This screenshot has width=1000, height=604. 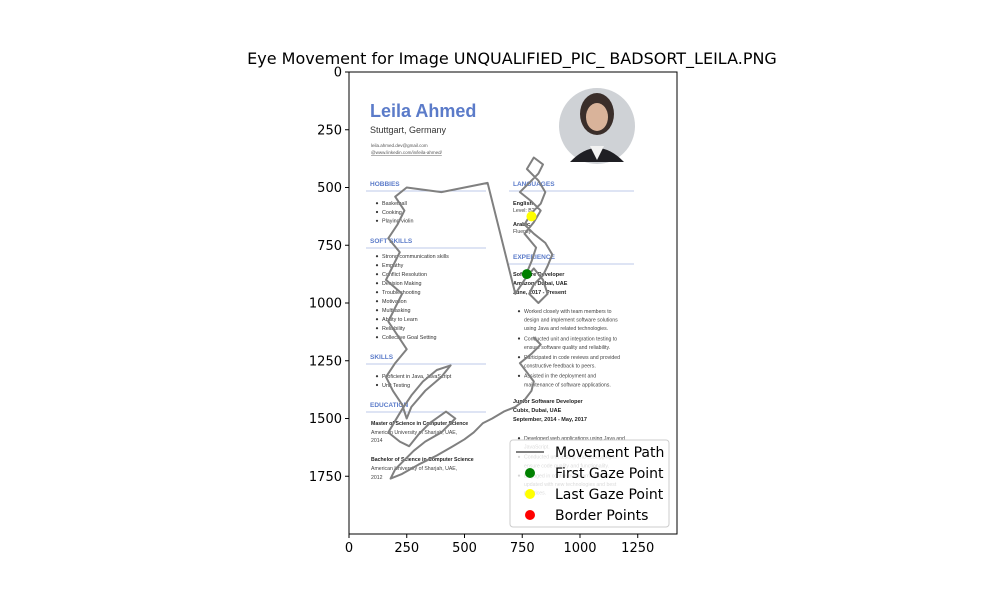 What do you see at coordinates (325, 419) in the screenshot?
I see `y-tick-label: 1500` at bounding box center [325, 419].